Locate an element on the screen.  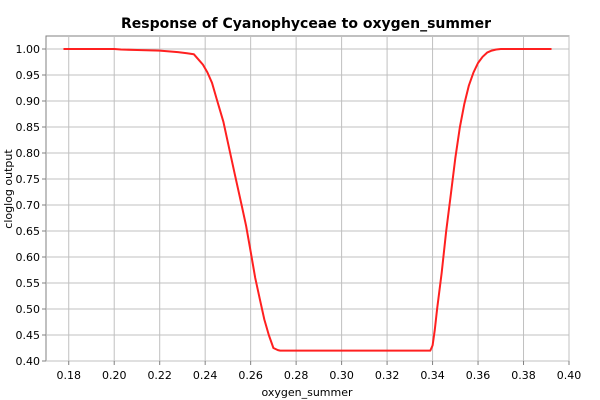
y-tick-label: 0.65 is located at coordinates (28, 231).